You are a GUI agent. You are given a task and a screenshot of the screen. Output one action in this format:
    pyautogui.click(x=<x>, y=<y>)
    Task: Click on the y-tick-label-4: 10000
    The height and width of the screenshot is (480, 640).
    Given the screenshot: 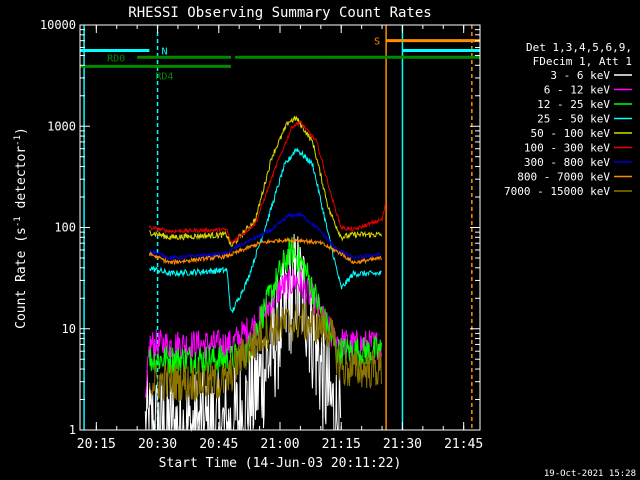 What is the action you would take?
    pyautogui.click(x=58, y=25)
    